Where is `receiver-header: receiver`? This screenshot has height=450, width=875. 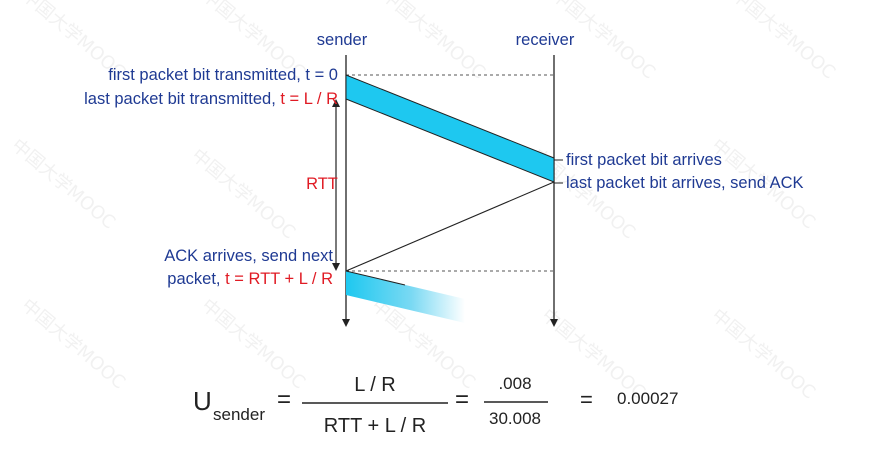
receiver-header: receiver is located at coordinates (545, 40).